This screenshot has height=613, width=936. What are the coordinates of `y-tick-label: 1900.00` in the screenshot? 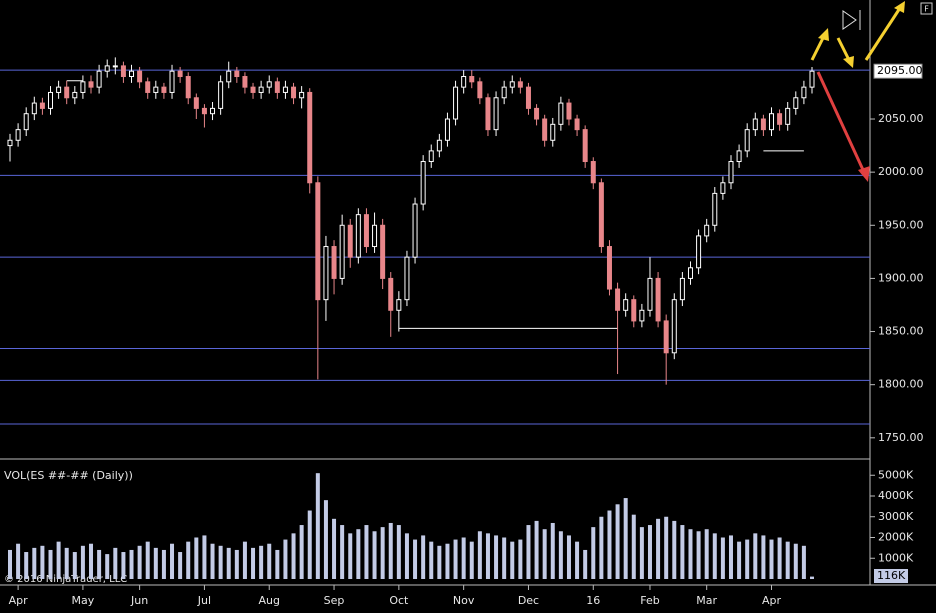 It's located at (901, 277).